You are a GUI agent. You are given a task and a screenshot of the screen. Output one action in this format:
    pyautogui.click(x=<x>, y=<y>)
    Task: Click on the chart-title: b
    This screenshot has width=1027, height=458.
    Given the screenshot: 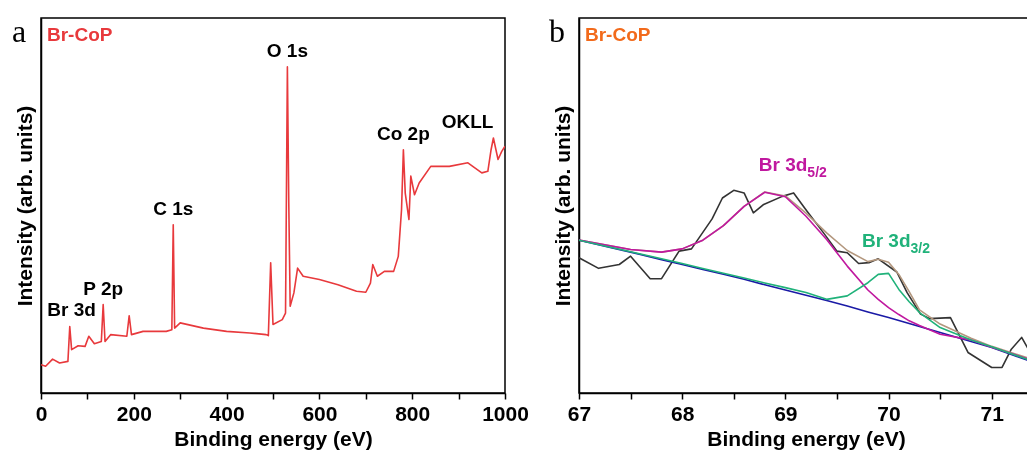 What is the action you would take?
    pyautogui.click(x=557, y=31)
    